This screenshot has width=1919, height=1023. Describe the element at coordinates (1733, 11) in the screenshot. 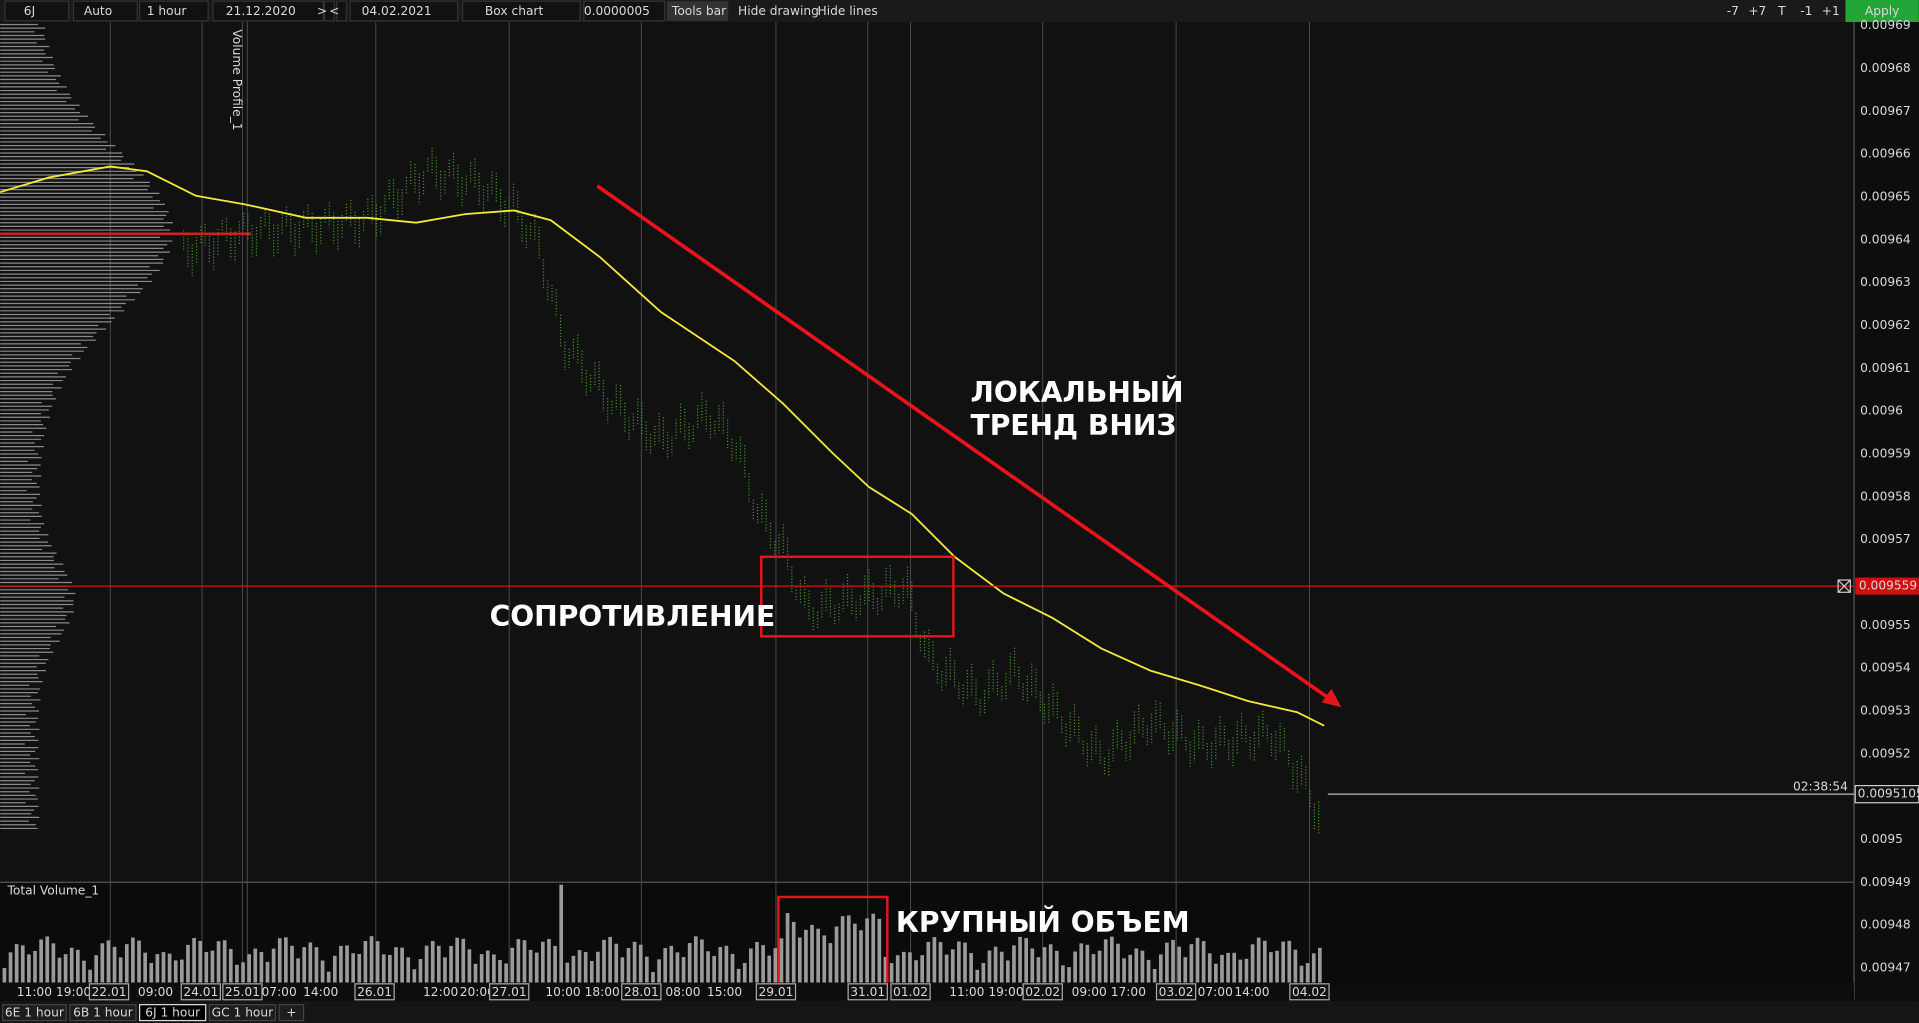

I see `toolbar-button-text: -7` at that location.